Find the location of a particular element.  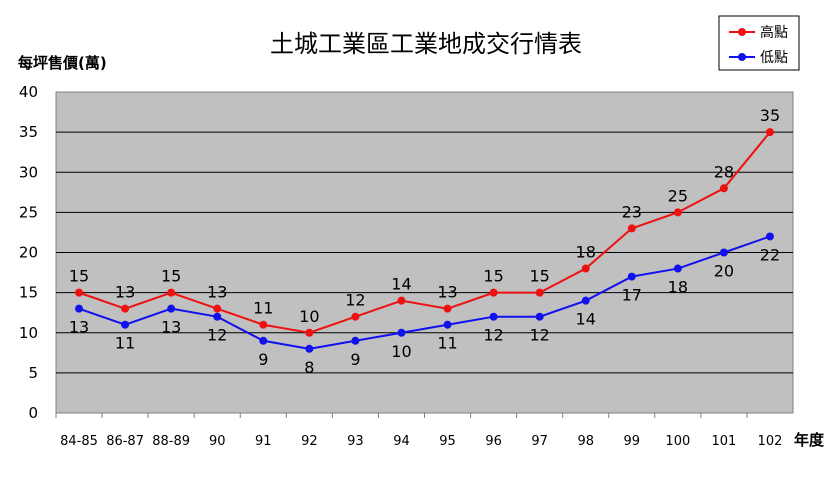

legend-label-high: 高點 is located at coordinates (774, 32).